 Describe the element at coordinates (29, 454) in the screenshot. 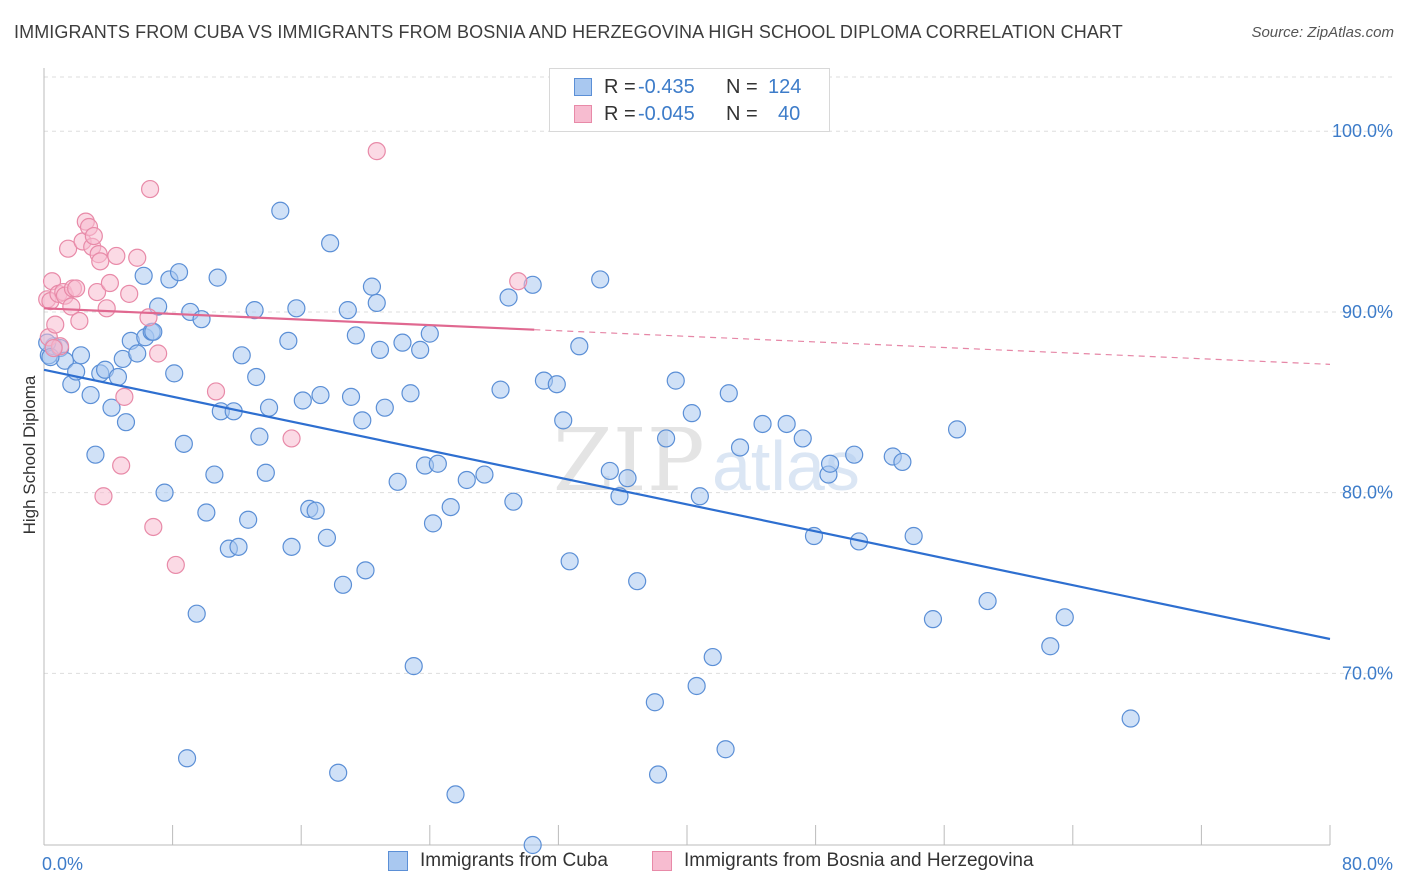

I see `y-axis-label: High School Diploma` at that location.